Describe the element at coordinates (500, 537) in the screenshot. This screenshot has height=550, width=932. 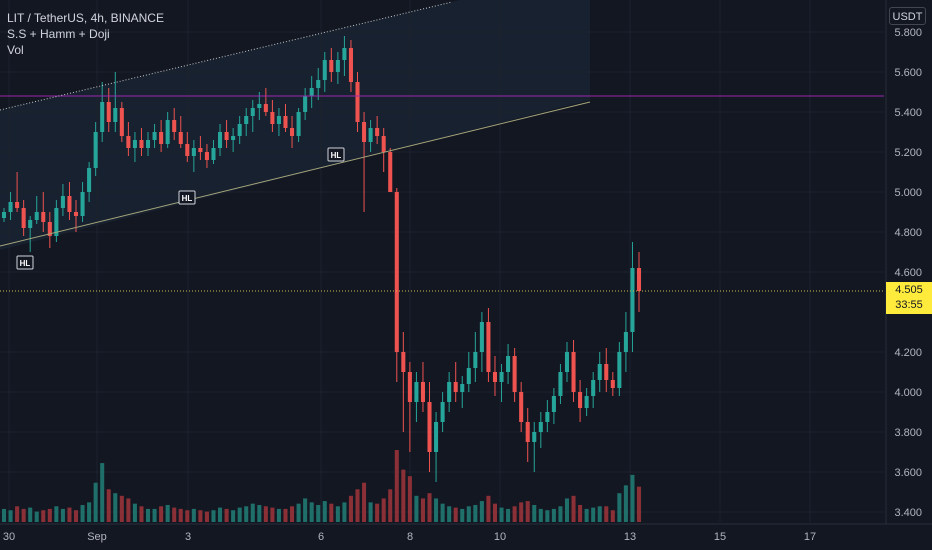
I see `x-tick-label: 10` at that location.